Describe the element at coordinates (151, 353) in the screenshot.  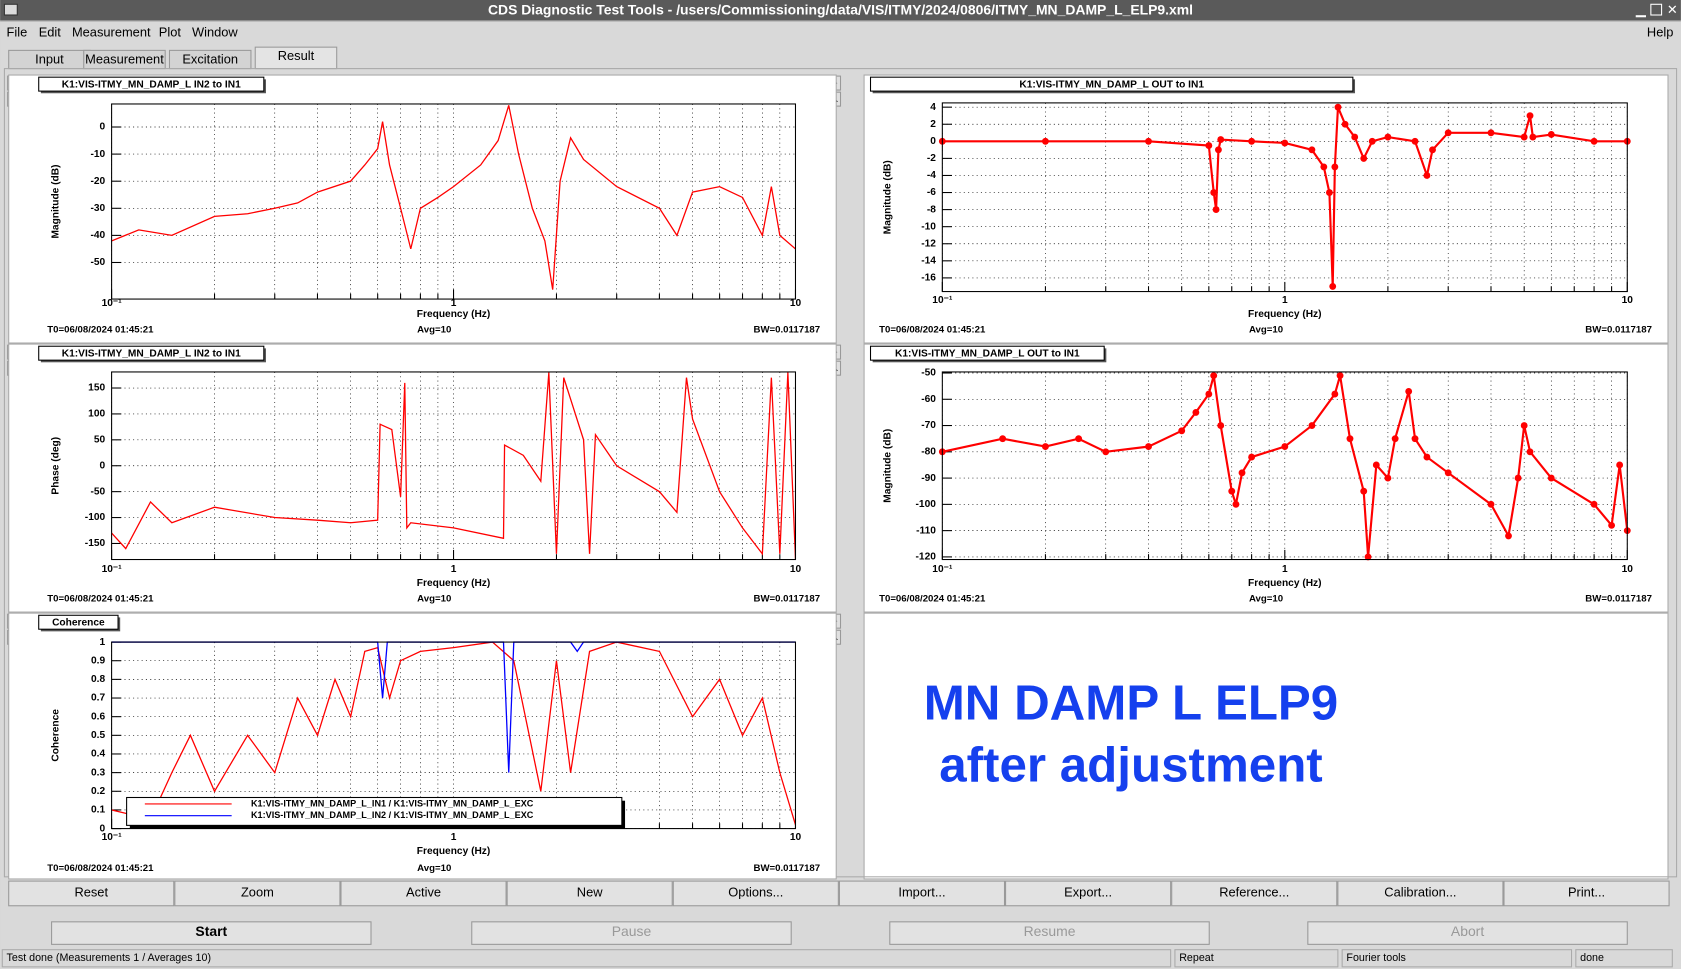
I see `chart-title: K1:VIS-ITMY_MN_DAMP_L IN2 to IN1` at that location.